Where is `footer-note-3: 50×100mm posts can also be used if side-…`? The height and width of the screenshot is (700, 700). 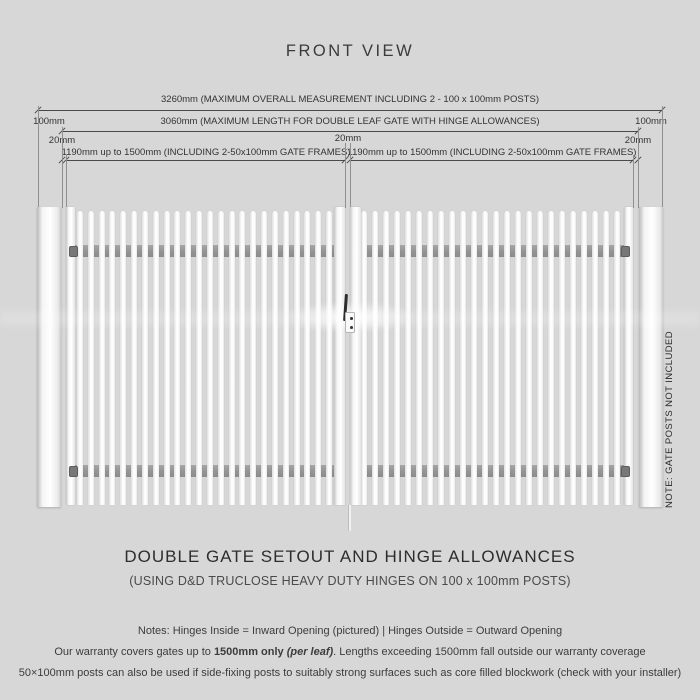
footer-note-3: 50×100mm posts can also be used if side-… is located at coordinates (350, 673).